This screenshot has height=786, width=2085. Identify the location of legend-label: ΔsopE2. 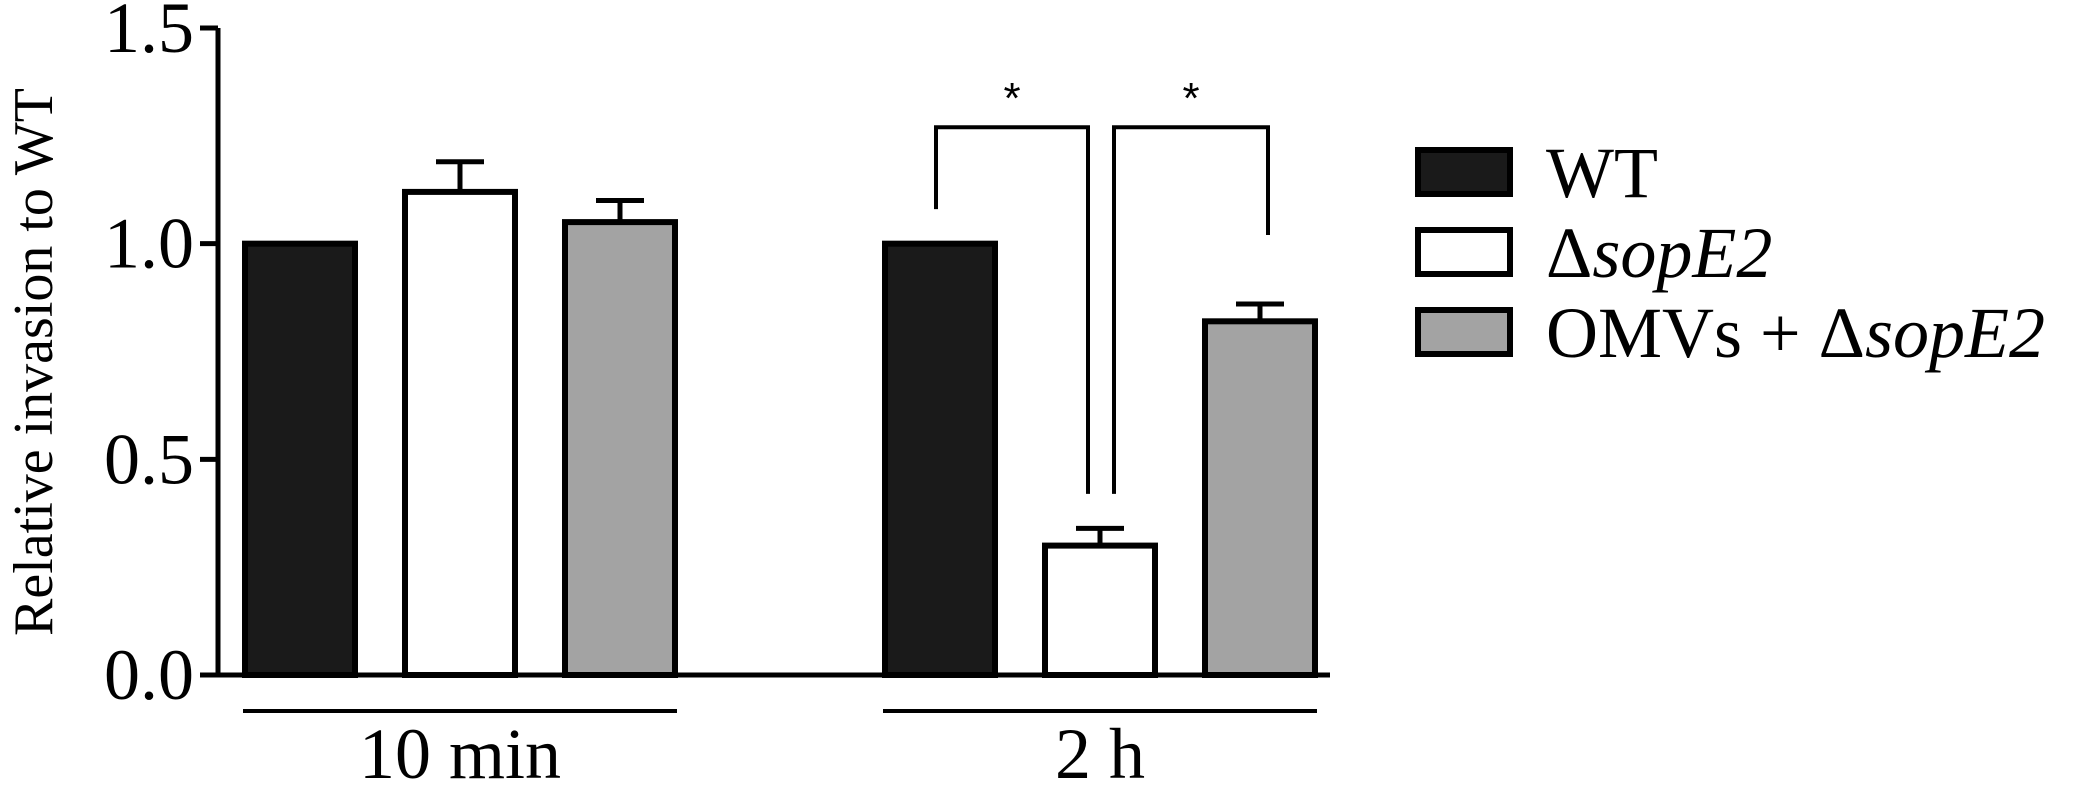
(1659, 253).